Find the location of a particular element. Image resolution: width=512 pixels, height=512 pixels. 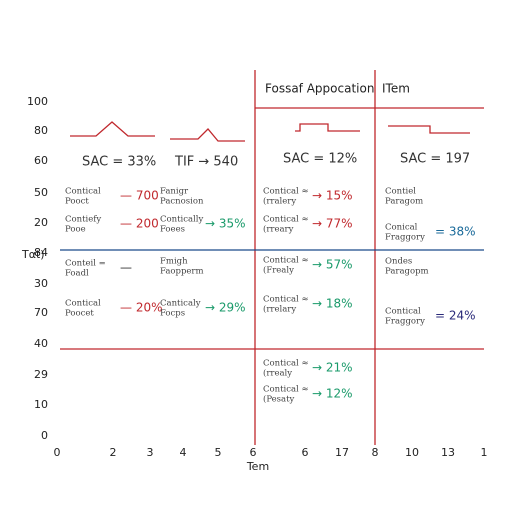

item-label: Paragopm is located at coordinates (407, 272).